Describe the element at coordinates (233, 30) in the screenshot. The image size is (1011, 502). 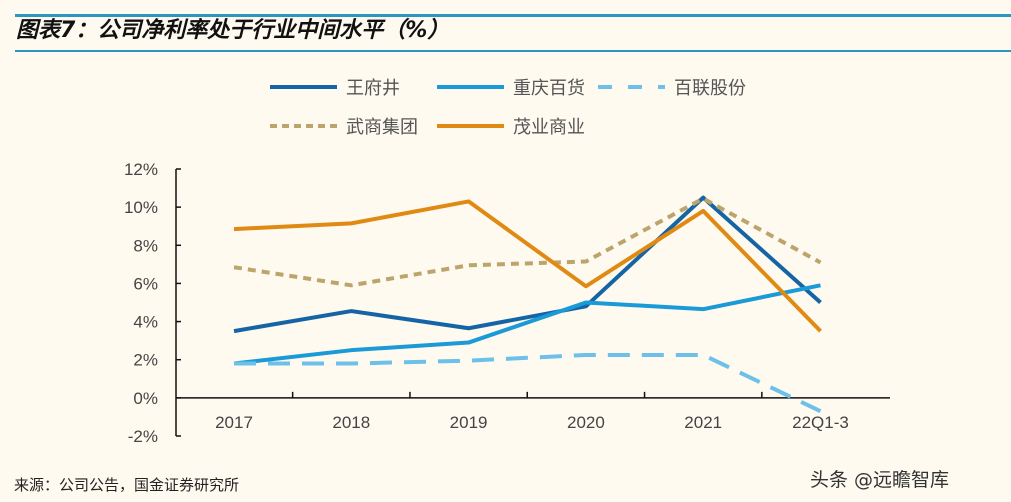
I see `chart-title: 图表7：公司净利率处于行业中间水平（%）` at that location.